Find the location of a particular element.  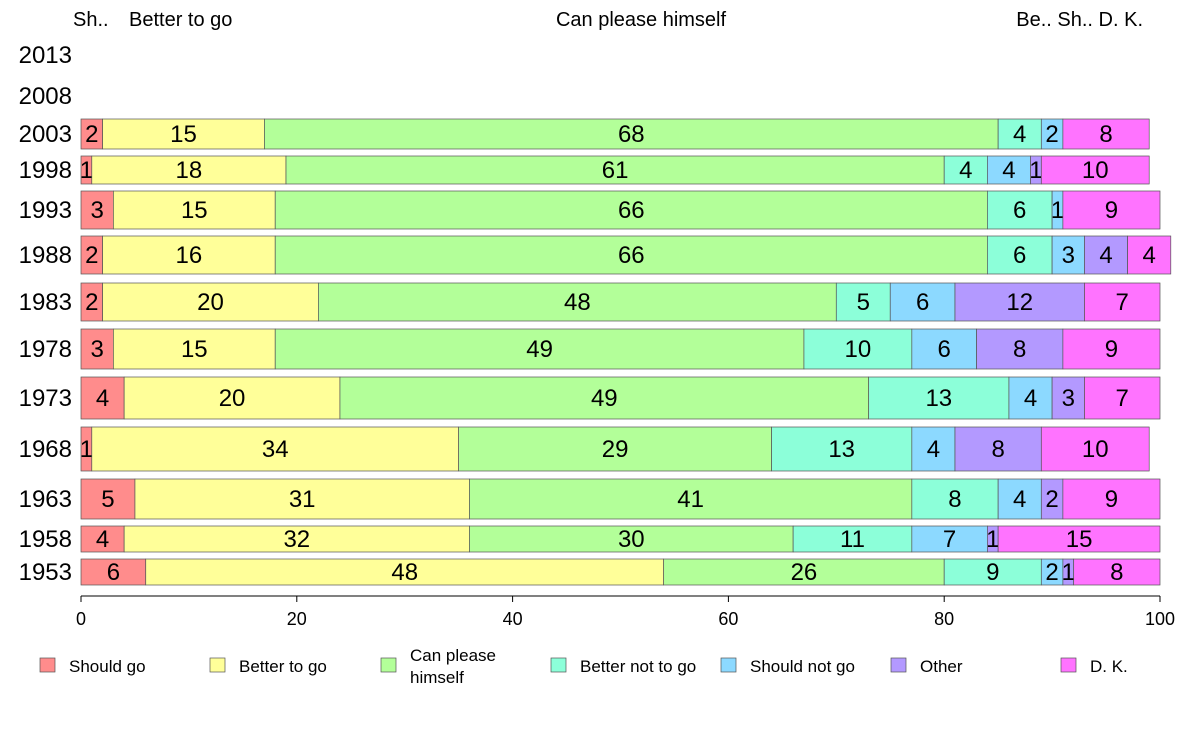

x-tick-label-40: 40 is located at coordinates (513, 619).